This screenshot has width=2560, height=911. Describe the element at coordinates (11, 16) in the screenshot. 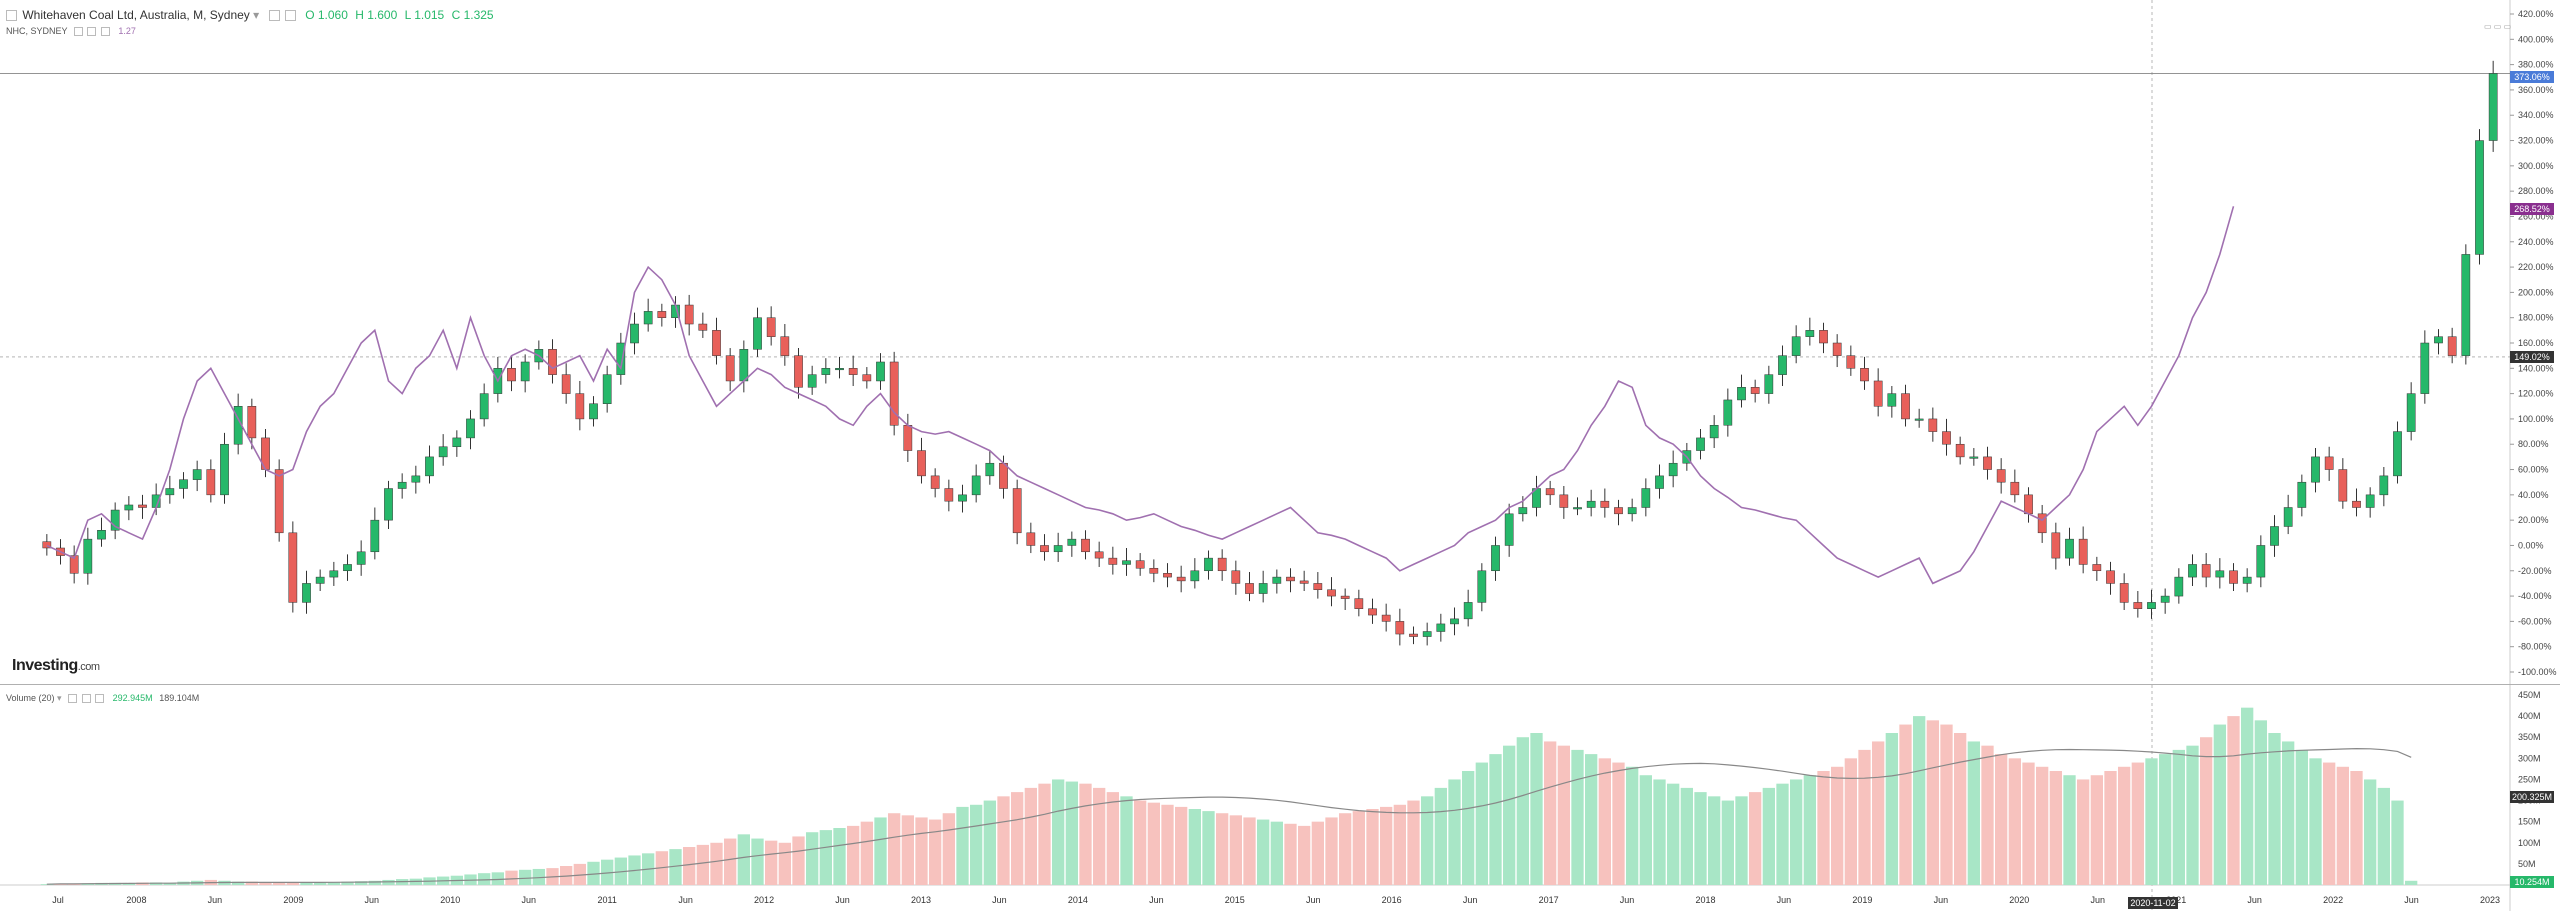

I see `collapse-icon` at that location.